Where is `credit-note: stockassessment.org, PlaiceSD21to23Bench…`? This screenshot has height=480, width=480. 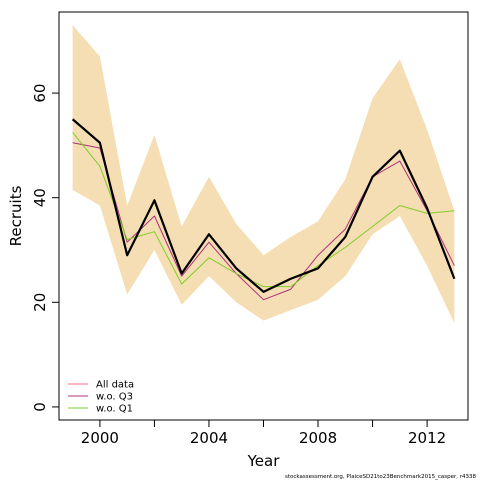 credit-note: stockassessment.org, PlaiceSD21to23Bench… is located at coordinates (380, 477).